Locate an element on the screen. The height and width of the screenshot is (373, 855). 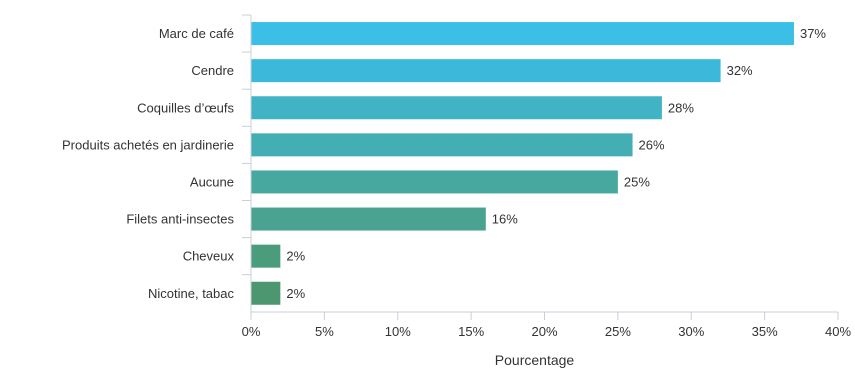
category-label: Cendre is located at coordinates (212, 70).